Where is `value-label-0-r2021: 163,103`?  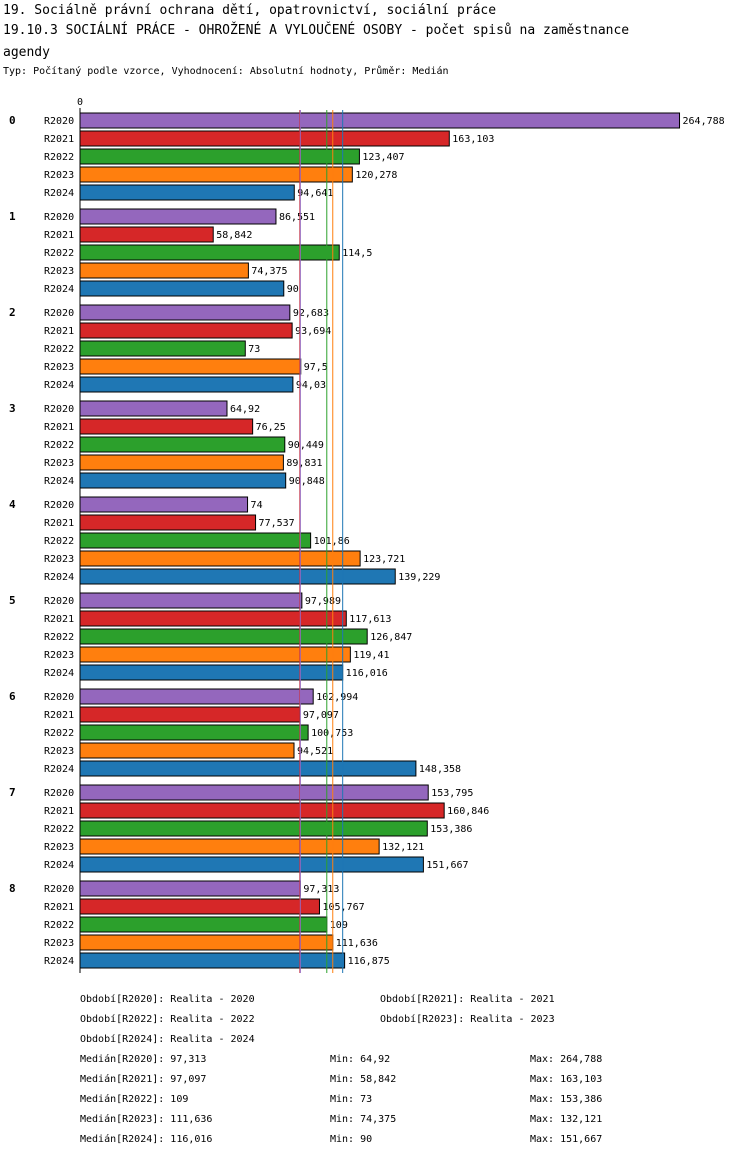
value-label-0-r2021: 163,103 is located at coordinates (473, 139).